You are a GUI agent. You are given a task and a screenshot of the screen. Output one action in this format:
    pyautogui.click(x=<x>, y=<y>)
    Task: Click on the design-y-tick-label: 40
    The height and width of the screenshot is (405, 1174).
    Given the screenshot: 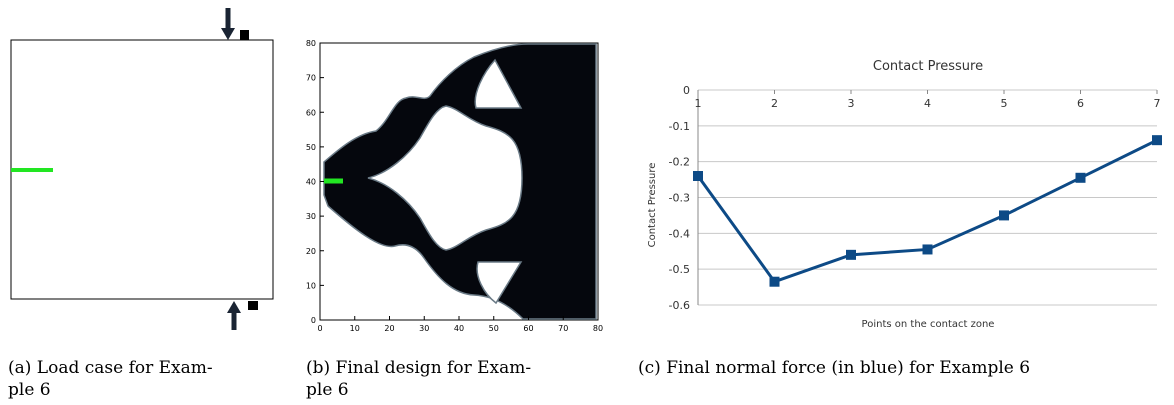 What is the action you would take?
    pyautogui.click(x=311, y=182)
    